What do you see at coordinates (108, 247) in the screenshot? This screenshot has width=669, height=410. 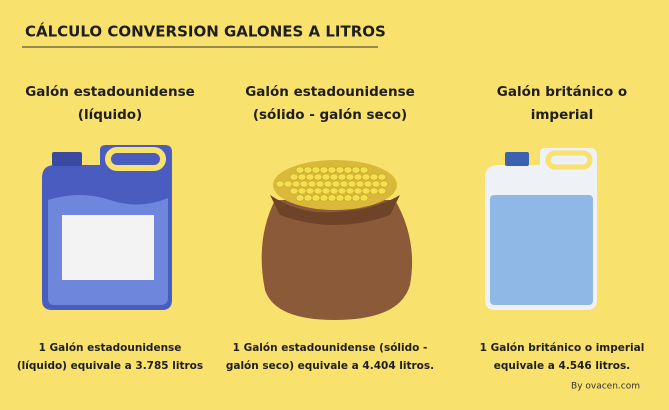 I see `jug-label` at bounding box center [108, 247].